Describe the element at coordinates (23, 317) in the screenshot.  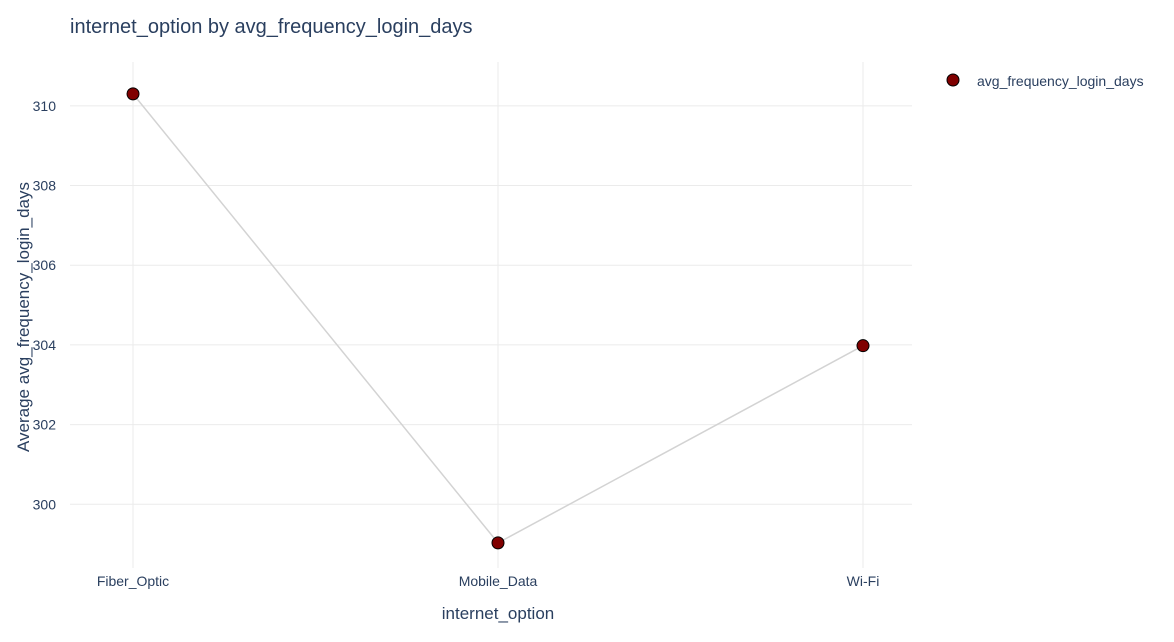
I see `y-axis-title: Average avg_frequency_login_days` at that location.